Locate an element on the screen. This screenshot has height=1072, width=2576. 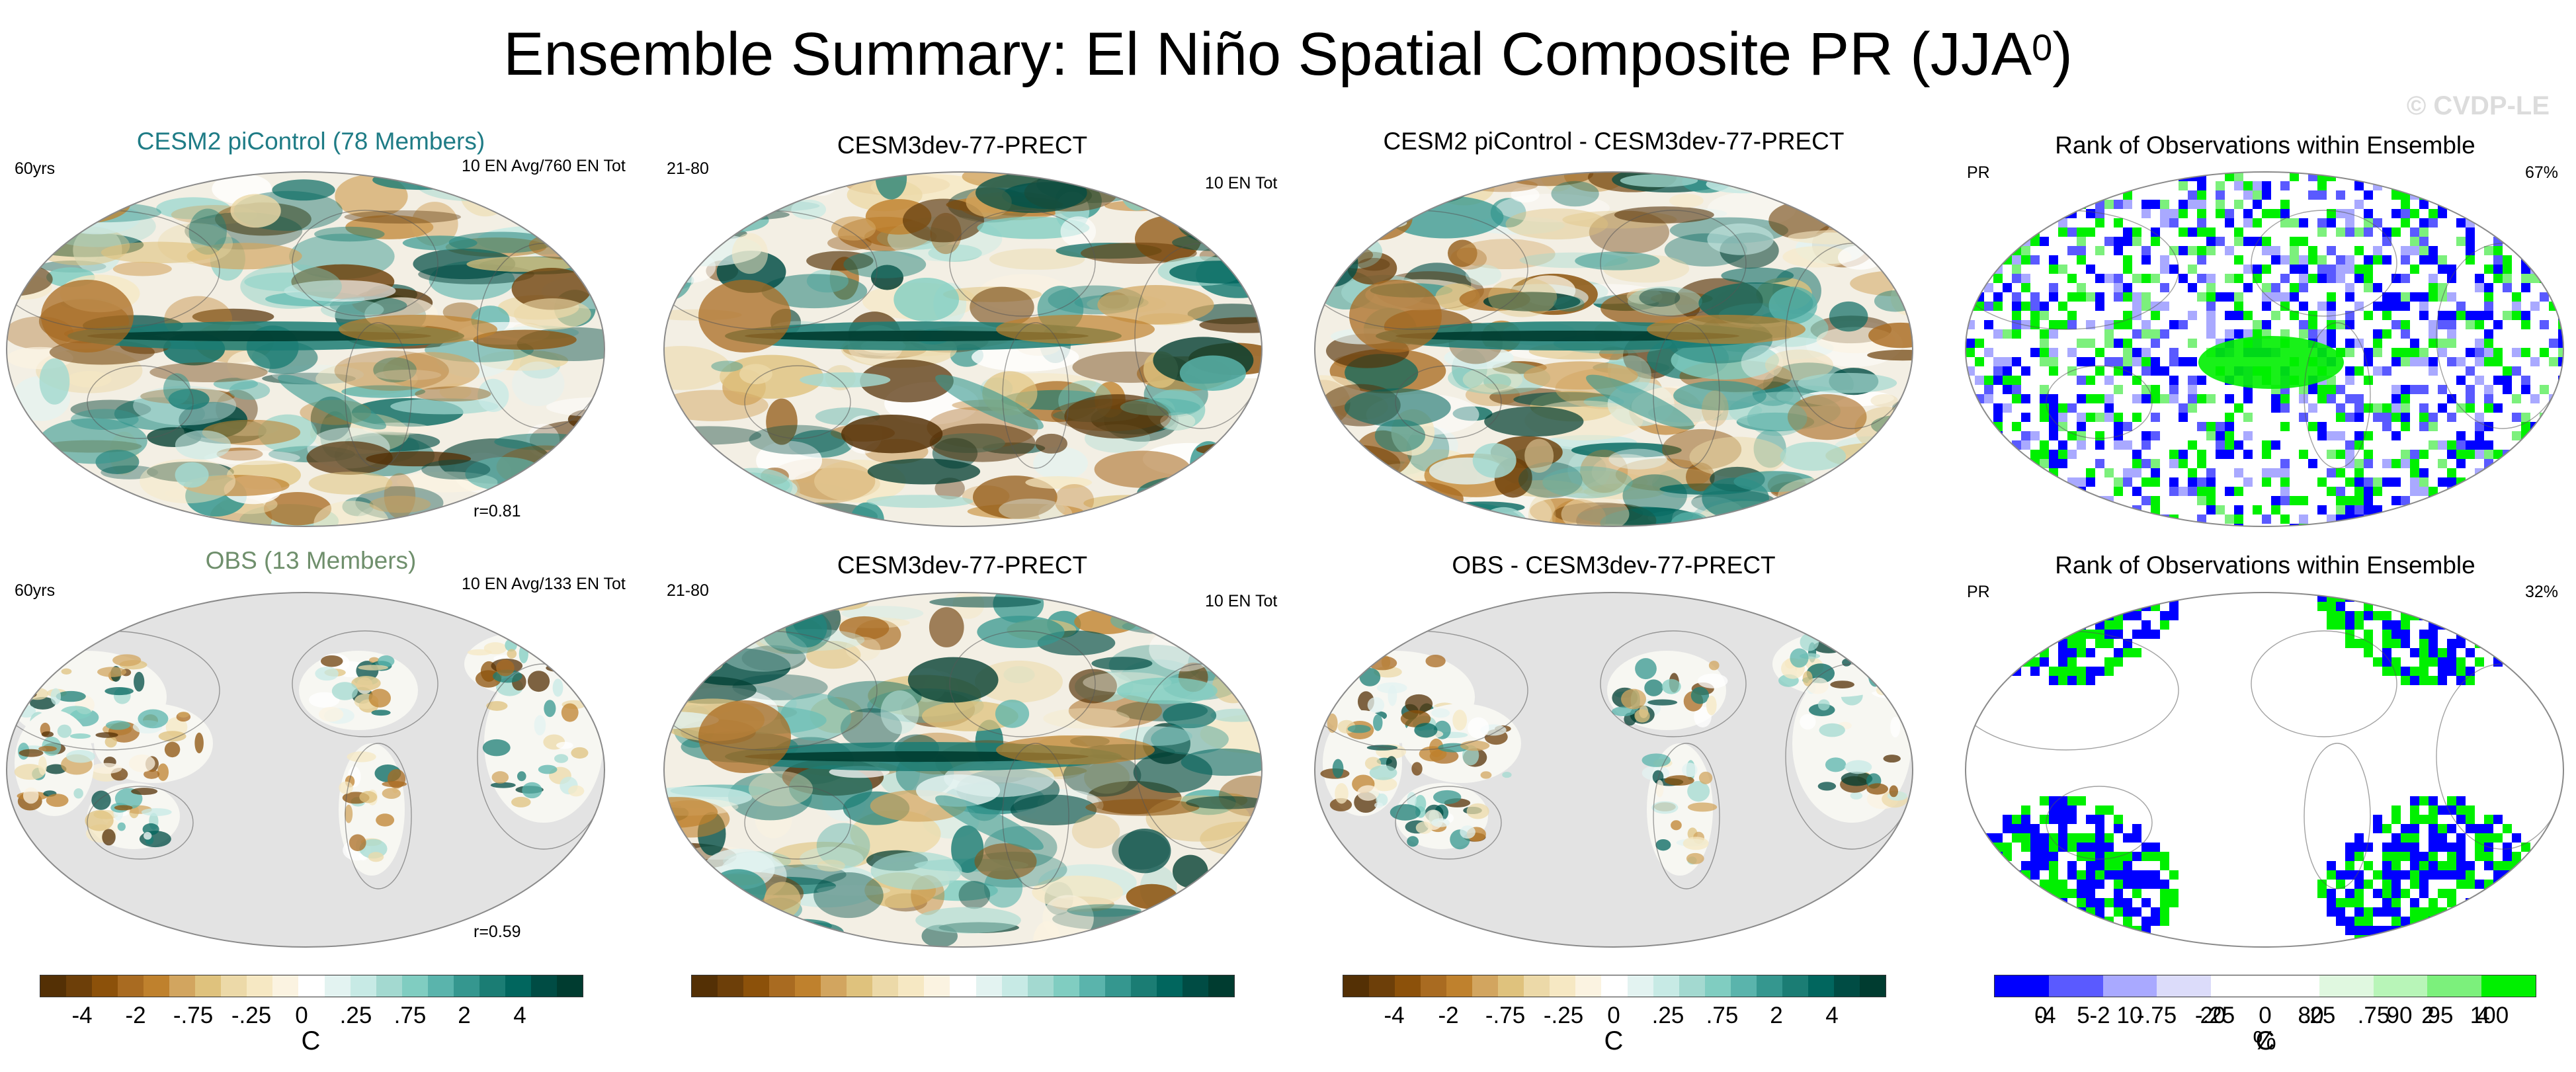
panel-5-left-label: 60yrs is located at coordinates (35, 590).